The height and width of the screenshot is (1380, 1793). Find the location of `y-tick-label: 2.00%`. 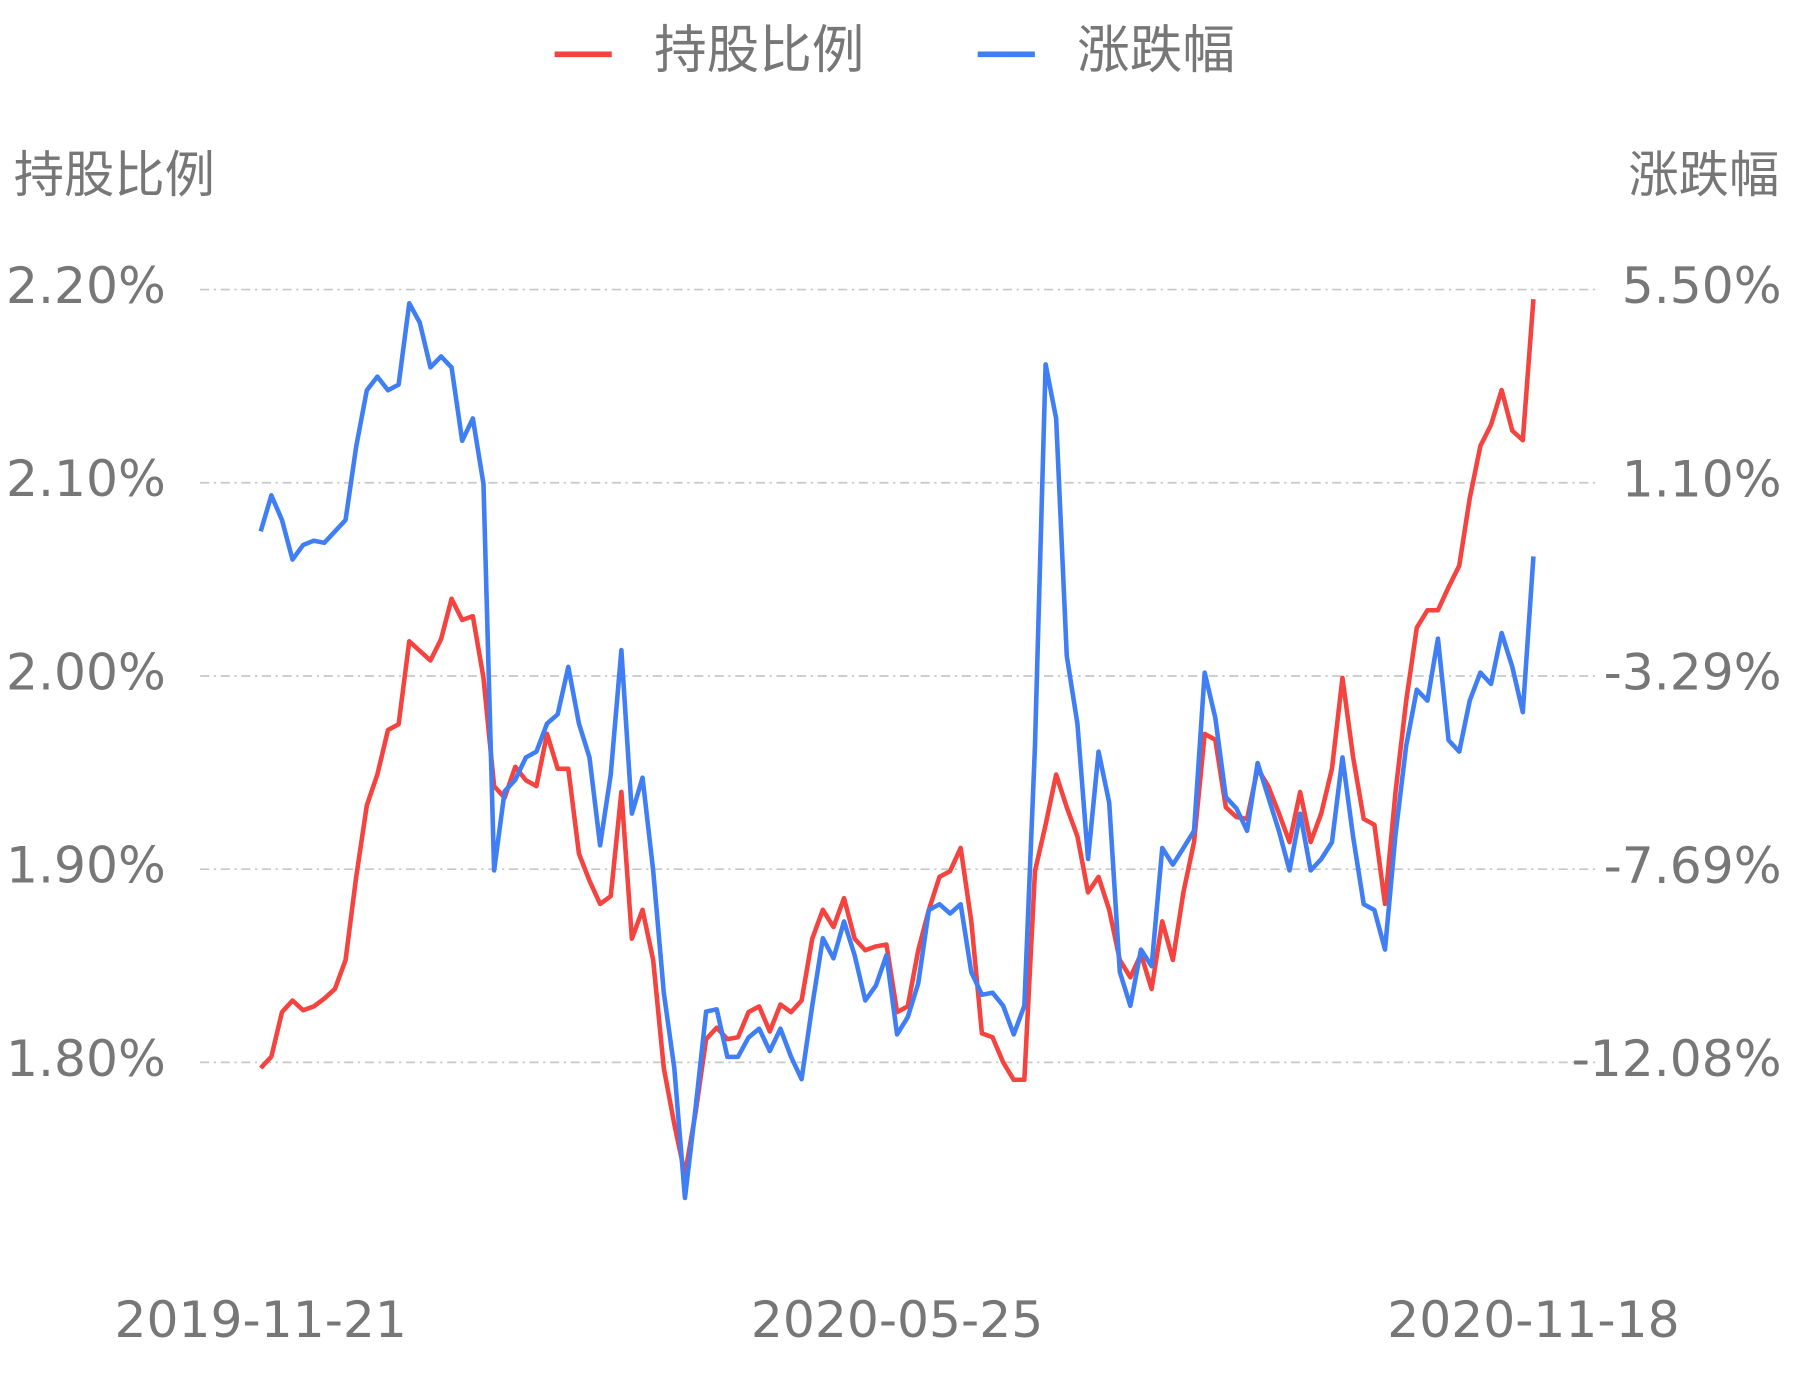

y-tick-label: 2.00% is located at coordinates (86, 673).